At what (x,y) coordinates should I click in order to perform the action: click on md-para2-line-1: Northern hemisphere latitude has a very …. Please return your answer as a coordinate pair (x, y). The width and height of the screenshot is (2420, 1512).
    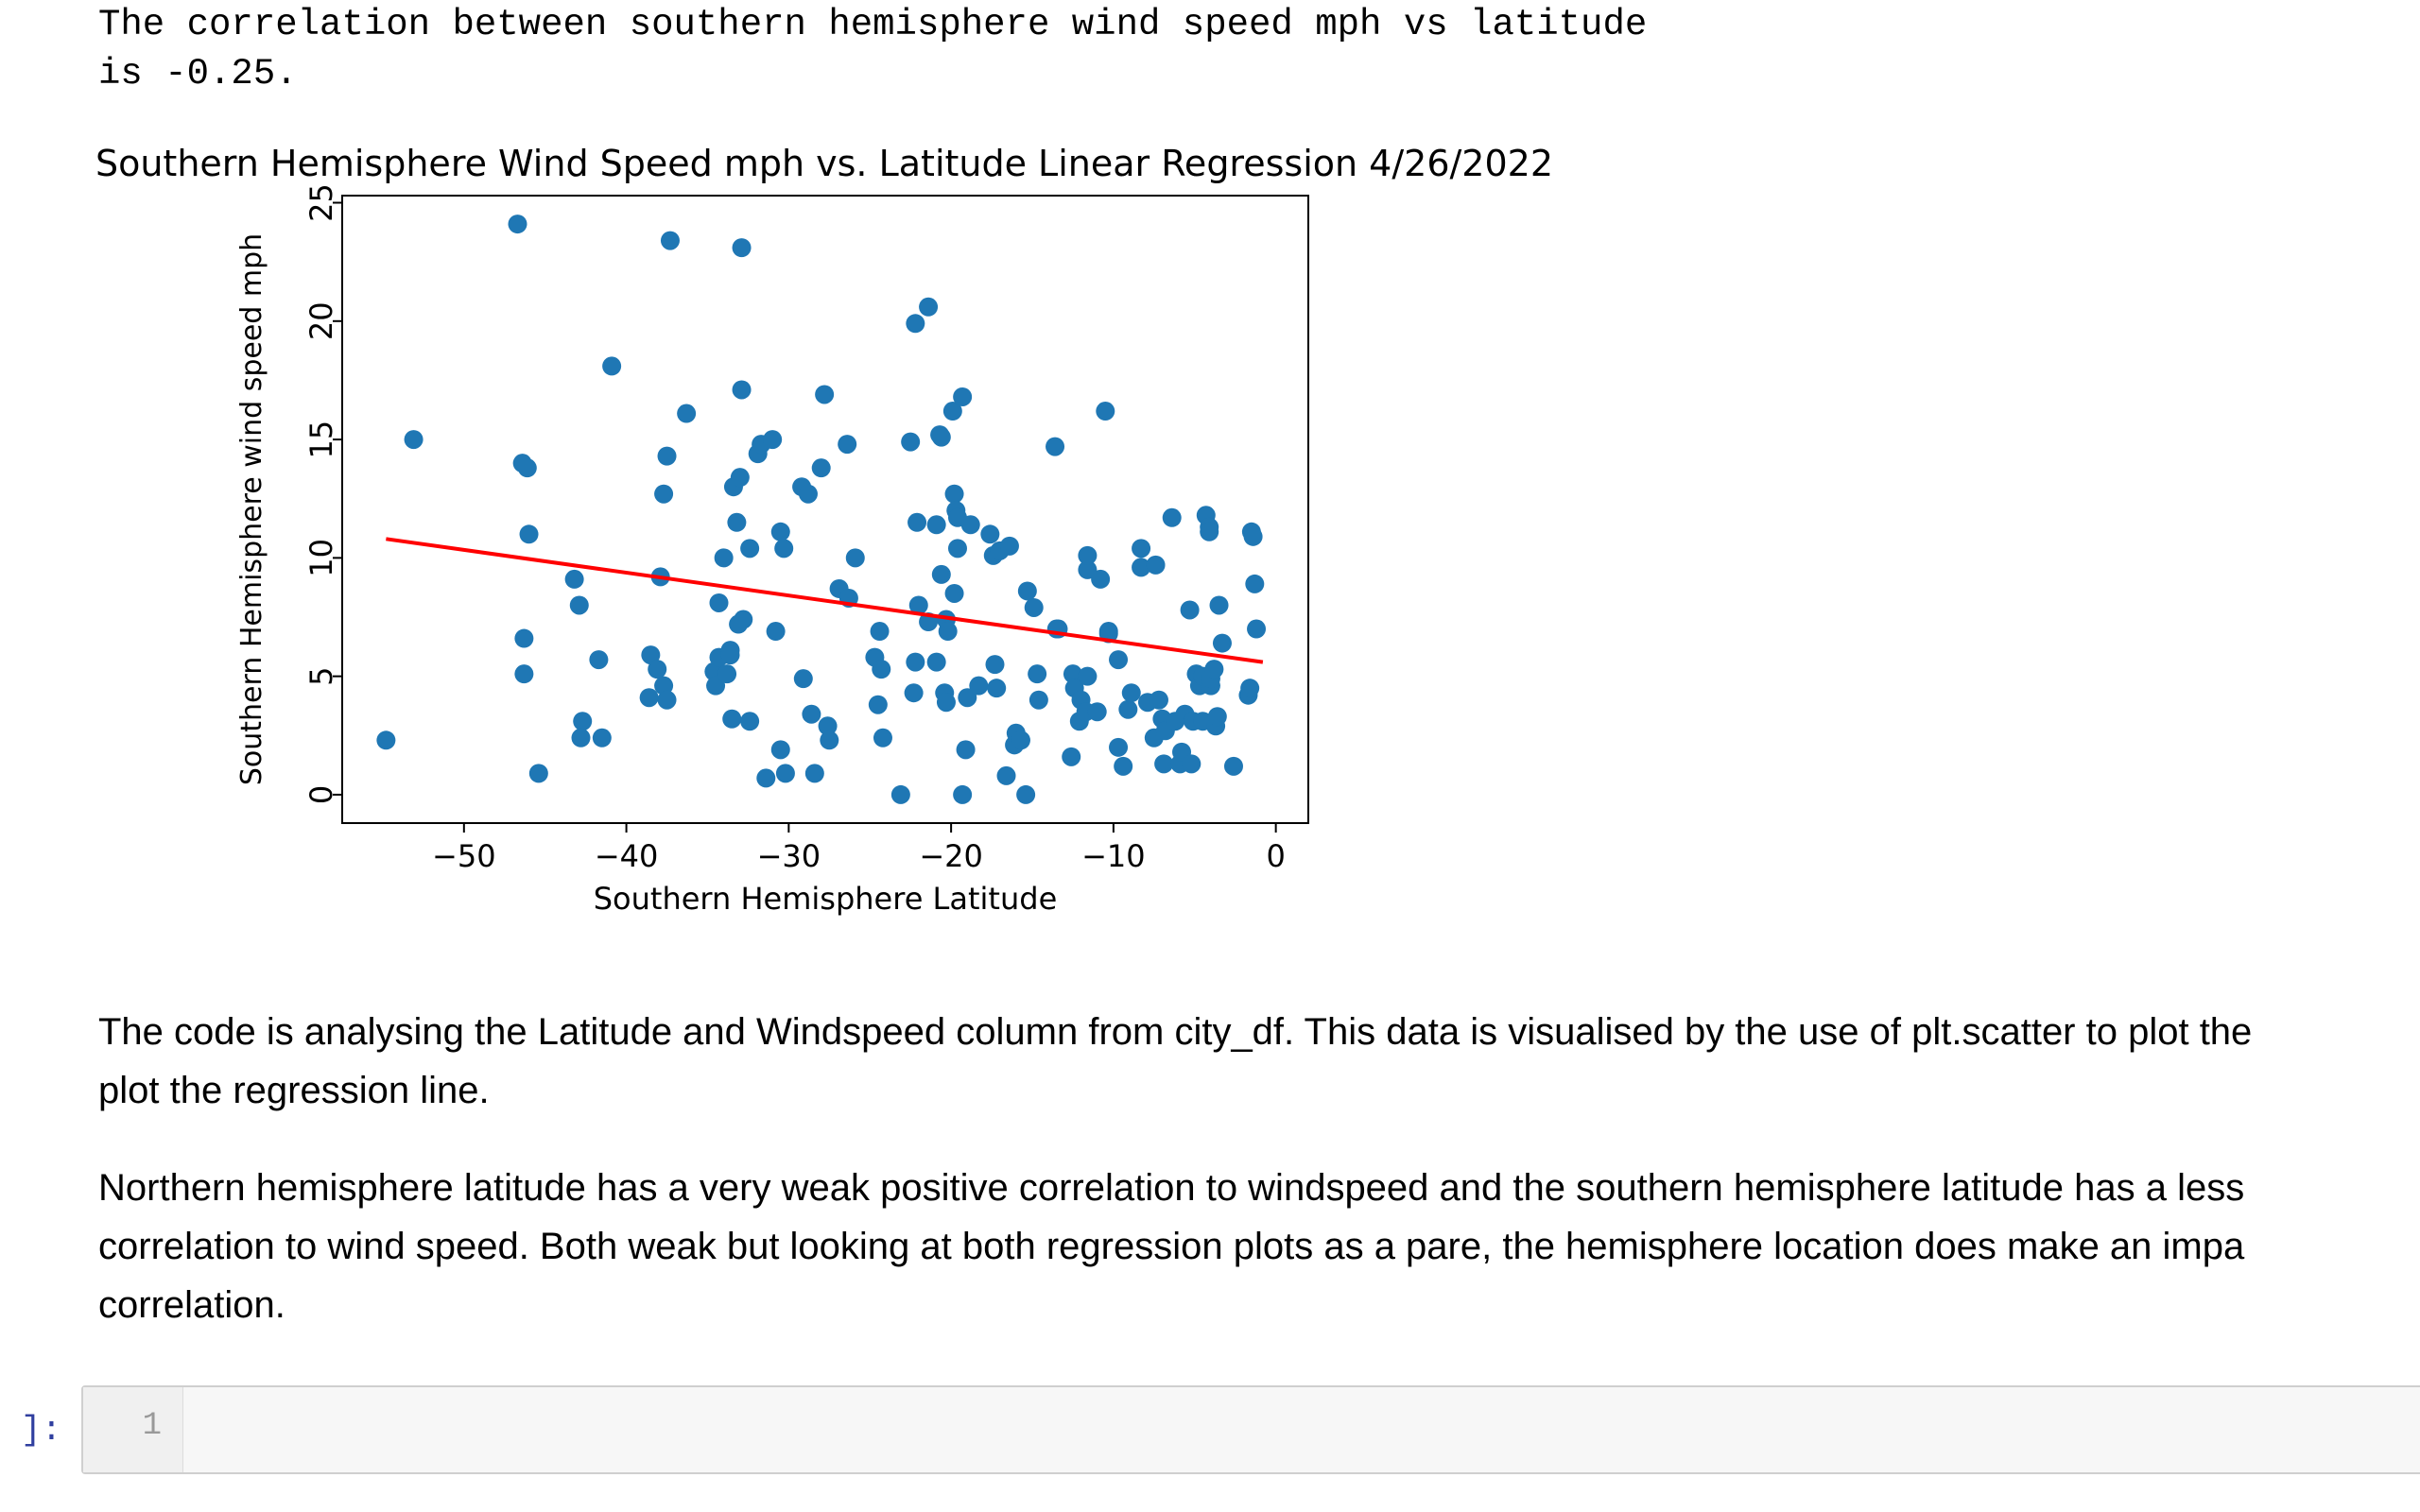
    Looking at the image, I should click on (1171, 1188).